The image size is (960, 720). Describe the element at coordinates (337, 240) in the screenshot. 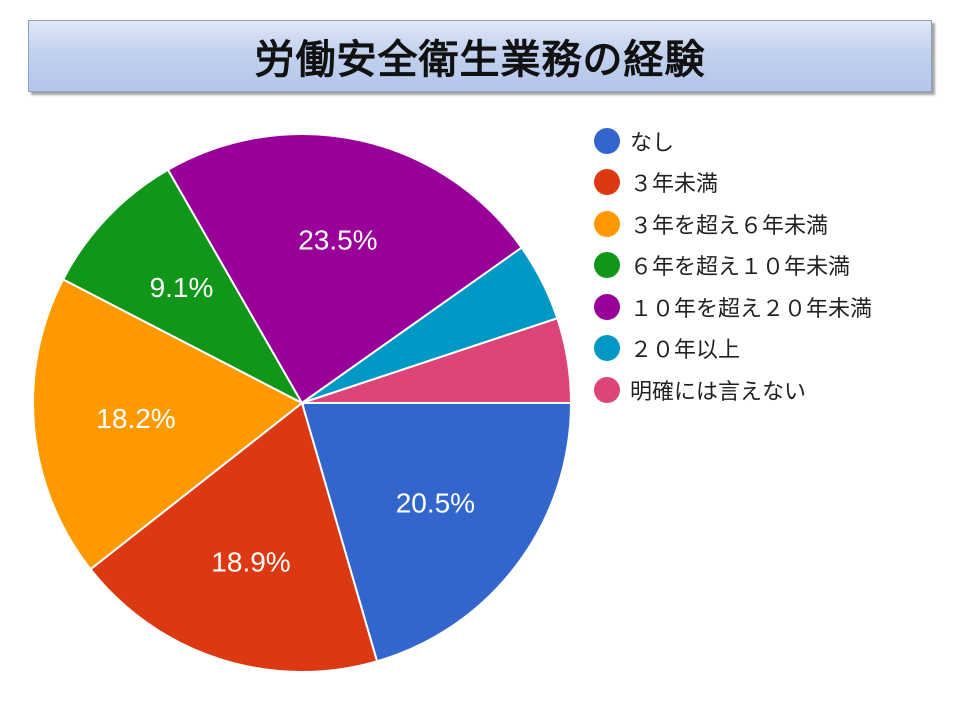

I see `slice-data-label: 23.5%` at that location.